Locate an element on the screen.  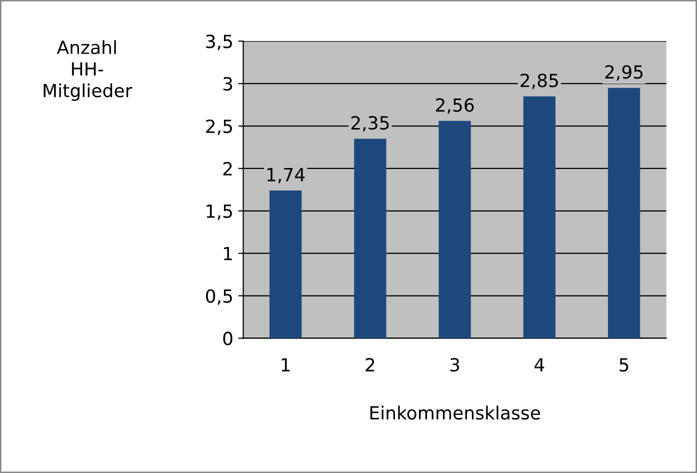
x-tick-label: 2 is located at coordinates (370, 365).